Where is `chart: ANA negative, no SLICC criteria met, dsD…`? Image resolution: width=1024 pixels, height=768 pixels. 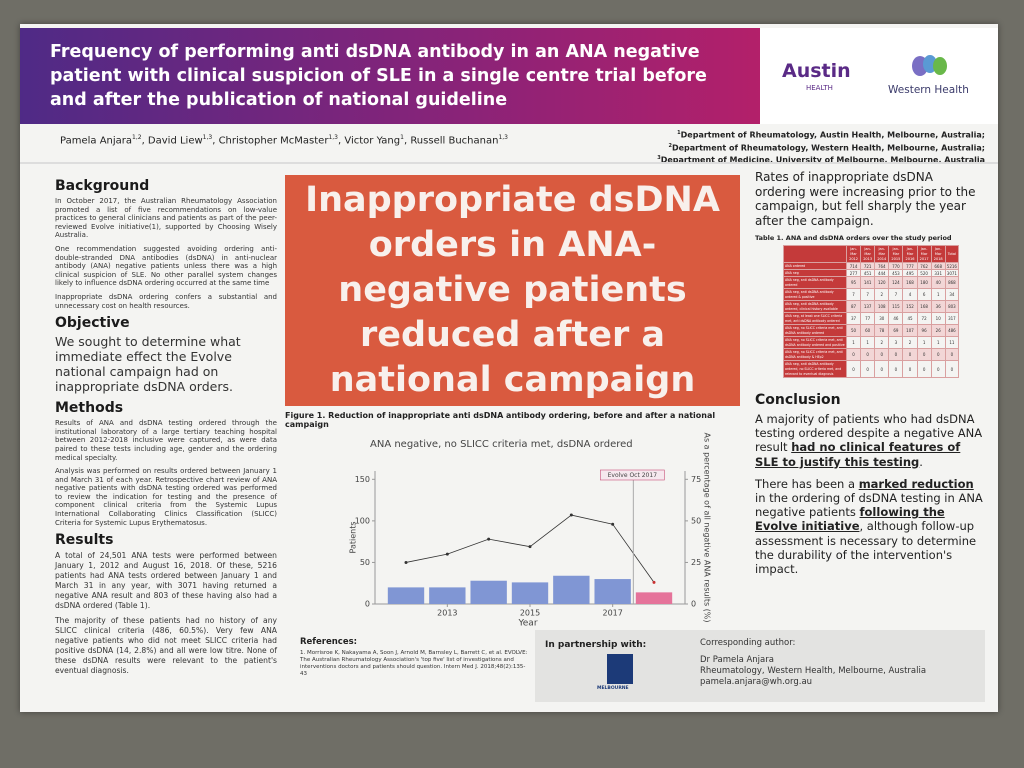
chart: ANA negative, no SLICC criteria met, dsD… is located at coordinates (530, 530).